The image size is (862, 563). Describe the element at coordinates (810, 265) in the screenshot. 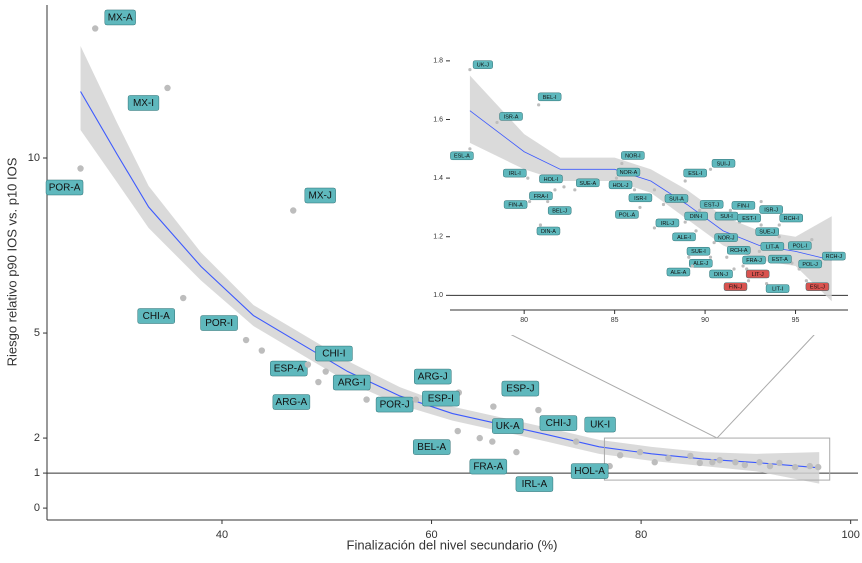

I see `point-label: POL-J` at that location.